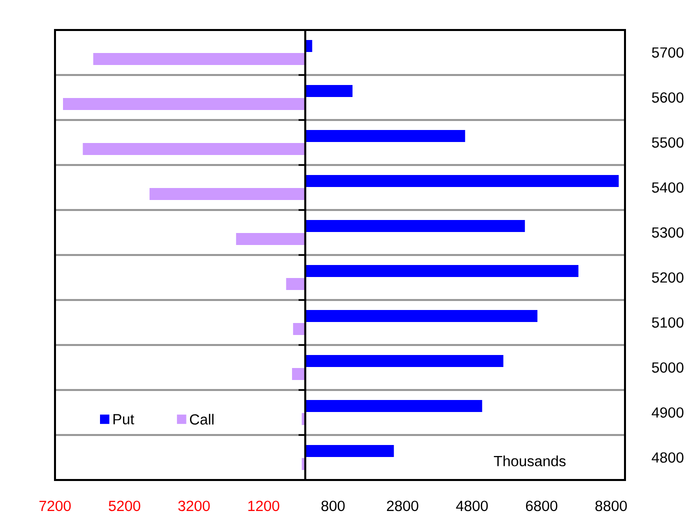 This screenshot has width=700, height=529. I want to click on y-tick-label: 4800, so click(668, 457).